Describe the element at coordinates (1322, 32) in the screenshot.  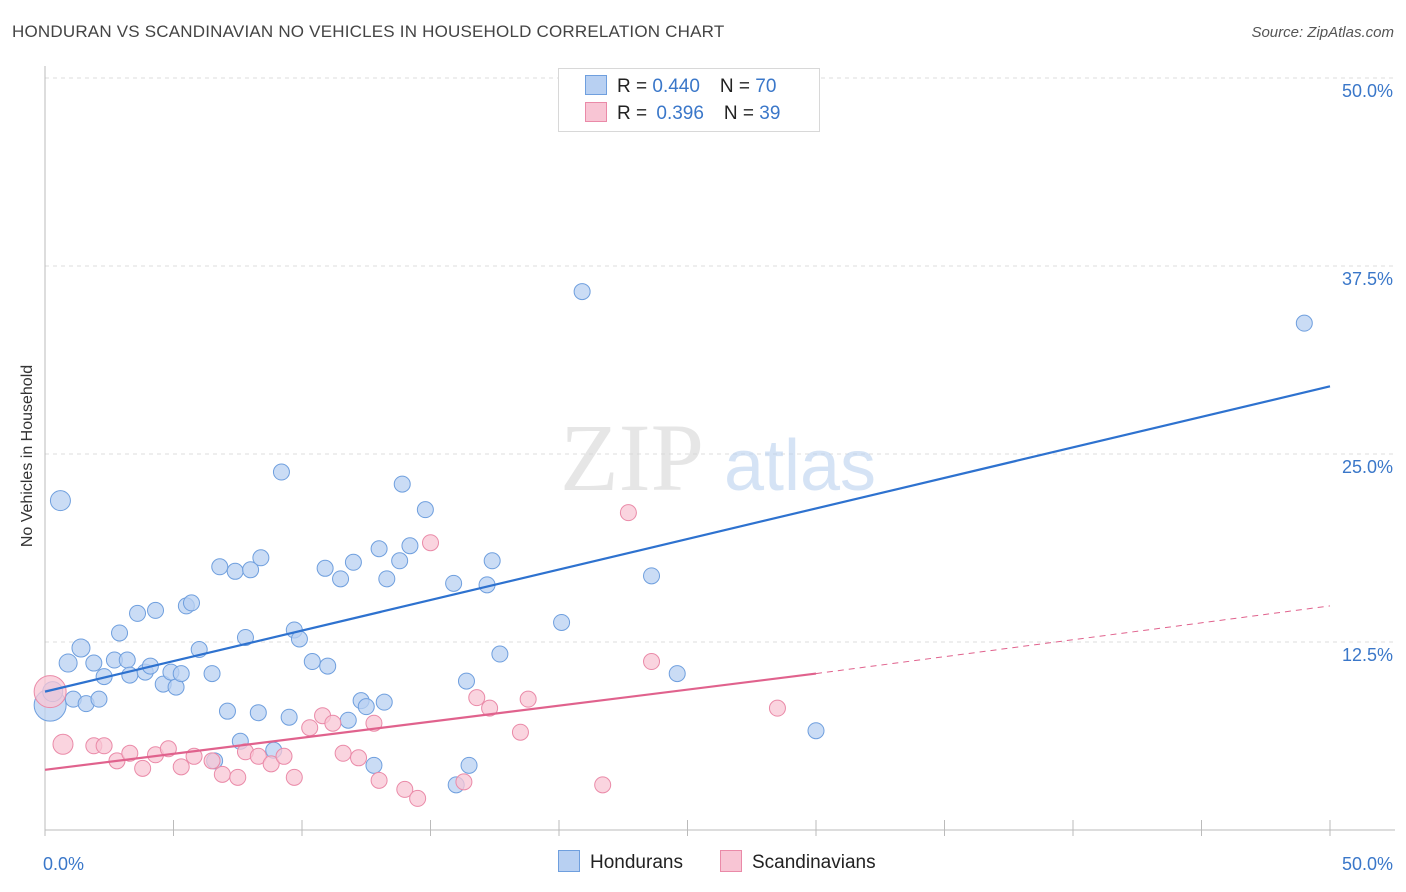
I see `source-label: Source: ZipAtlas.com` at that location.